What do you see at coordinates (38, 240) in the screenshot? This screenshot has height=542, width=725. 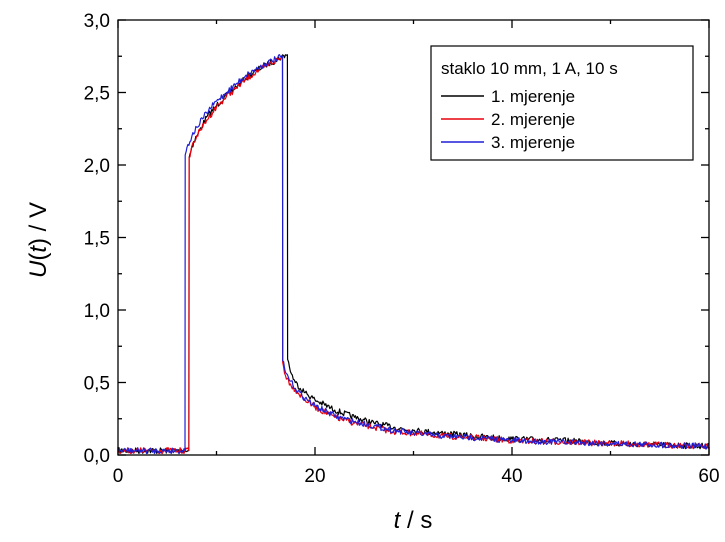 I see `y-axis-label: U(t) / V` at bounding box center [38, 240].